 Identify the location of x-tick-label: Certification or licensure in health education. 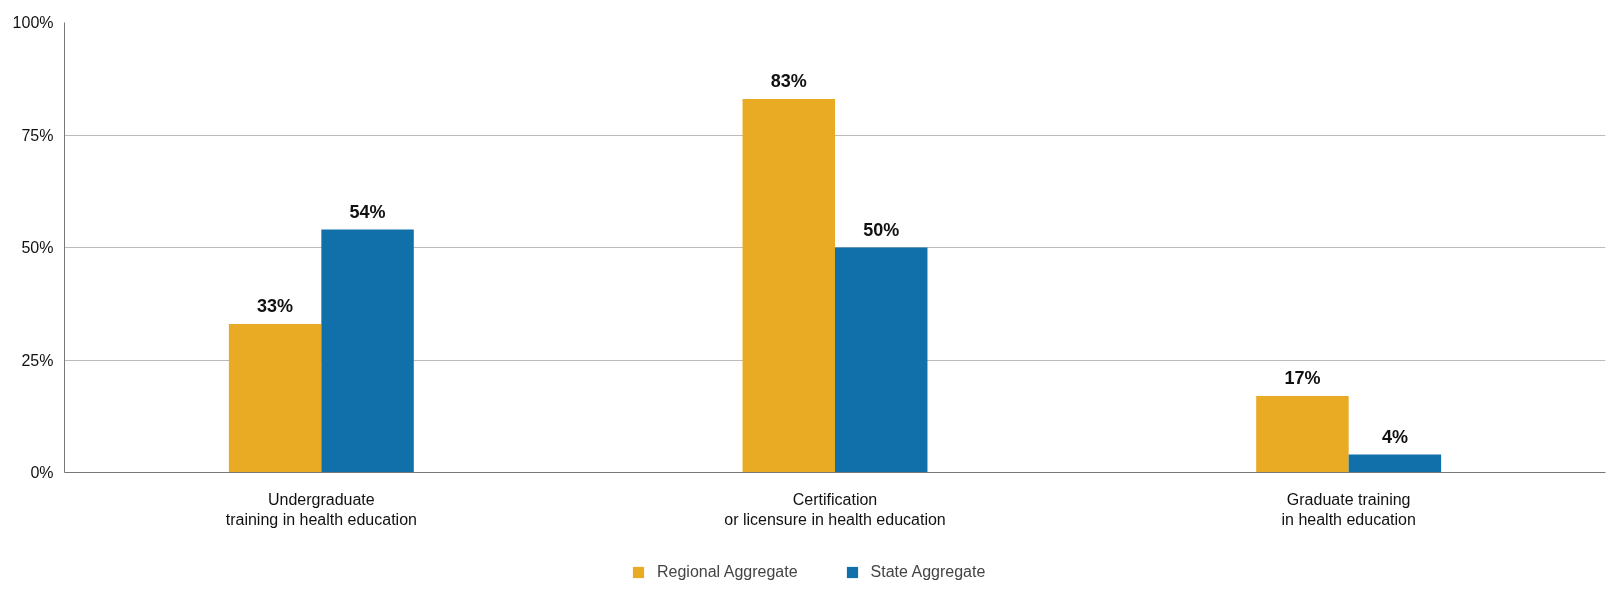
(835, 509).